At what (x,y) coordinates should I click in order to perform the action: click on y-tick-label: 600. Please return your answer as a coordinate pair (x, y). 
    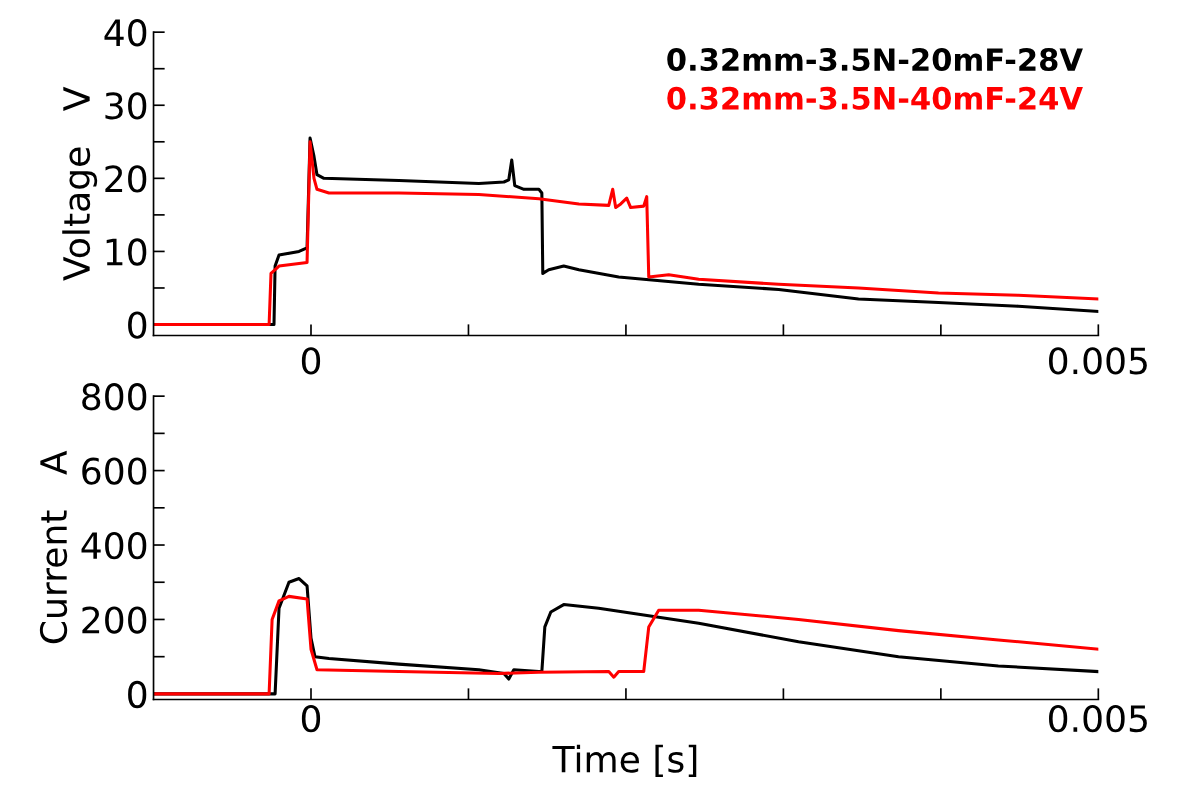
    Looking at the image, I should click on (114, 471).